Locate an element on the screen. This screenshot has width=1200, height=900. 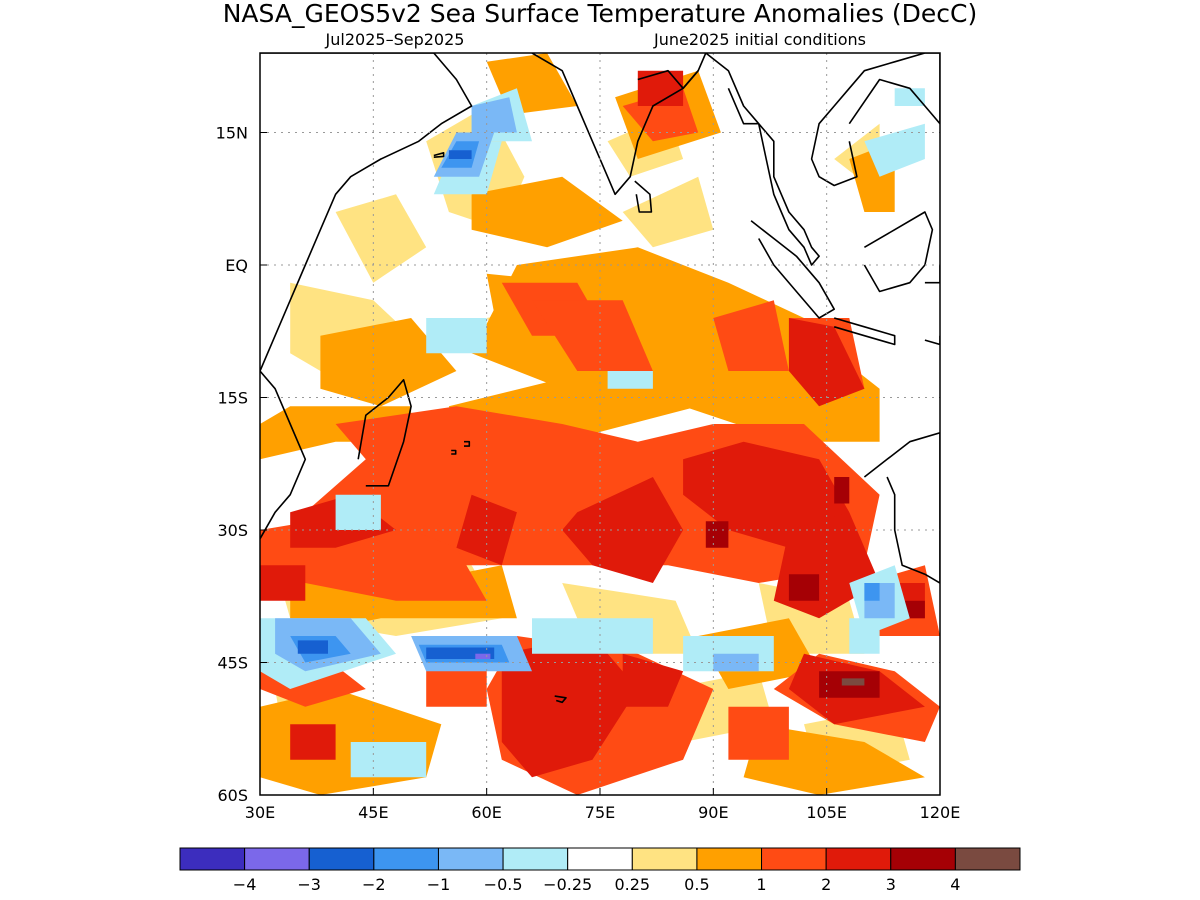
x-tick-label: 30E is located at coordinates (260, 812).